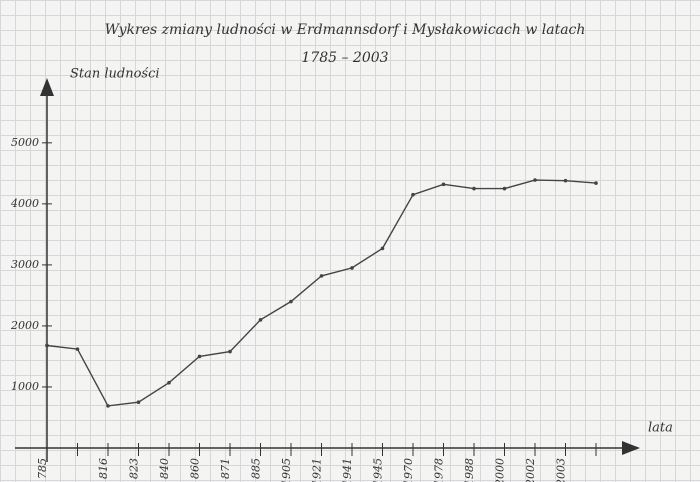  I want to click on x-tick-label: 871, so click(225, 468).